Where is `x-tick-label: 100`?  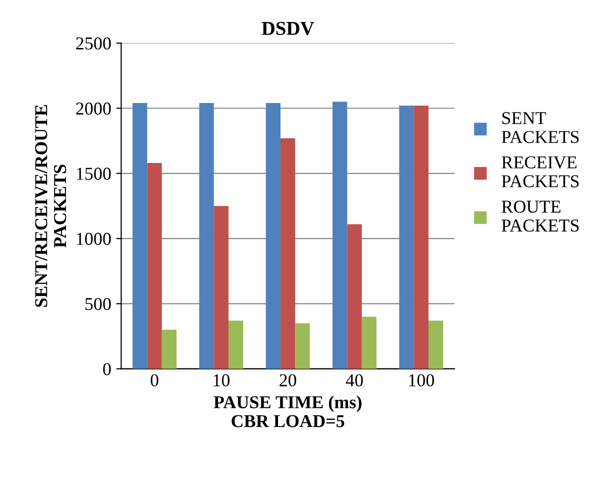
x-tick-label: 100 is located at coordinates (421, 380).